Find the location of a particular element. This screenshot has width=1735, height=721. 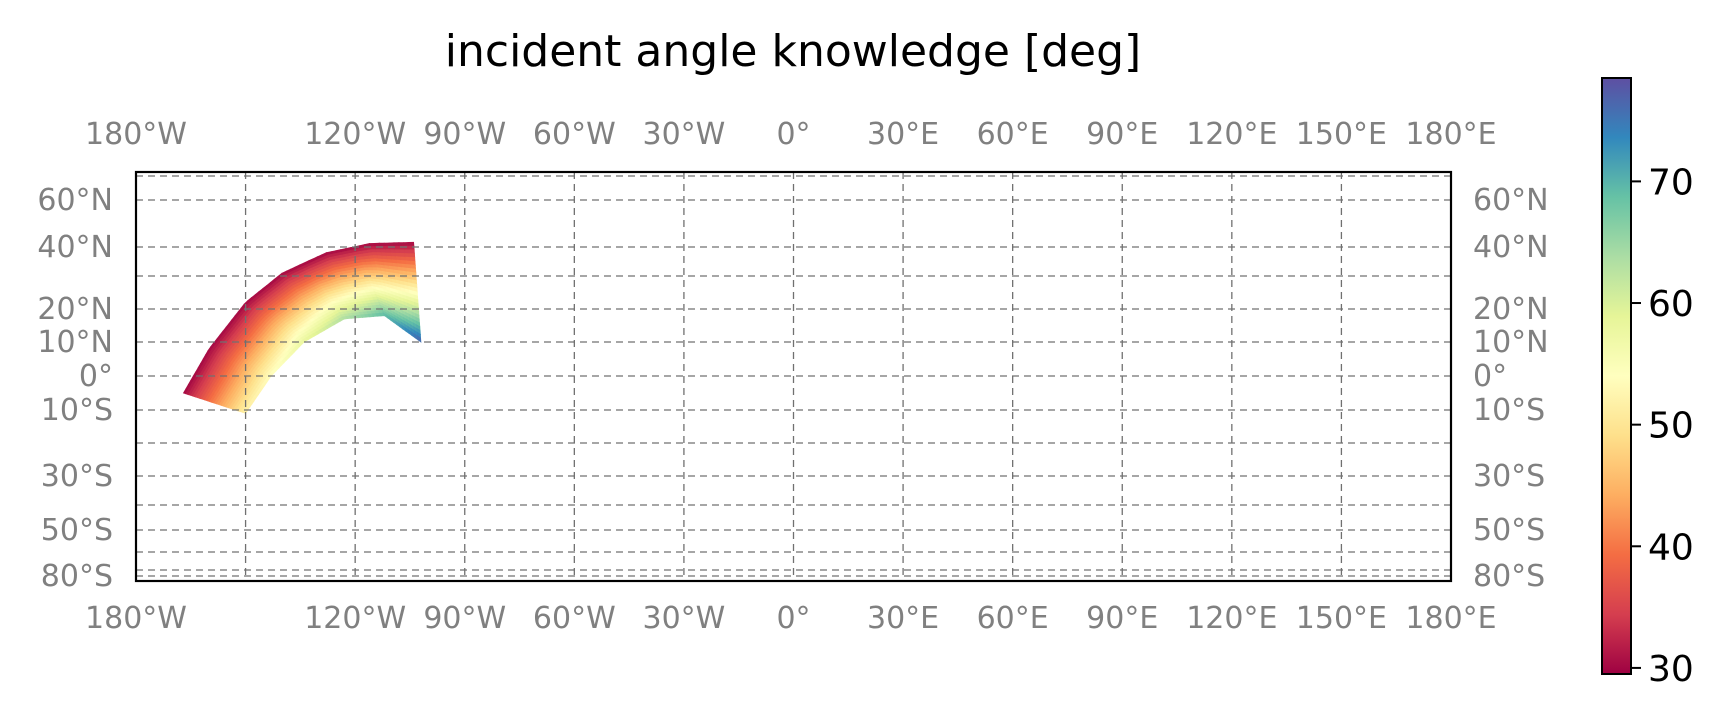

latitude-labels-right: 60°N 40°N 20°N10°N0°10°S 30°S 50°S 80°S is located at coordinates (1511, 388).